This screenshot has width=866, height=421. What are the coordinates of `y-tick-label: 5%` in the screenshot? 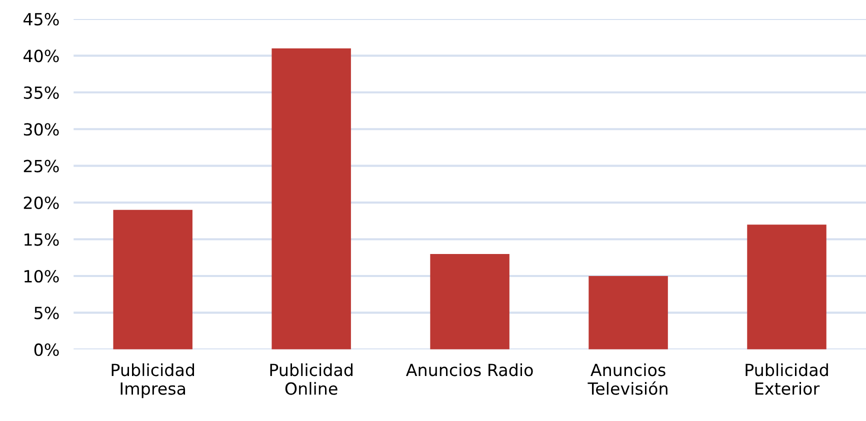 It's located at (46, 313).